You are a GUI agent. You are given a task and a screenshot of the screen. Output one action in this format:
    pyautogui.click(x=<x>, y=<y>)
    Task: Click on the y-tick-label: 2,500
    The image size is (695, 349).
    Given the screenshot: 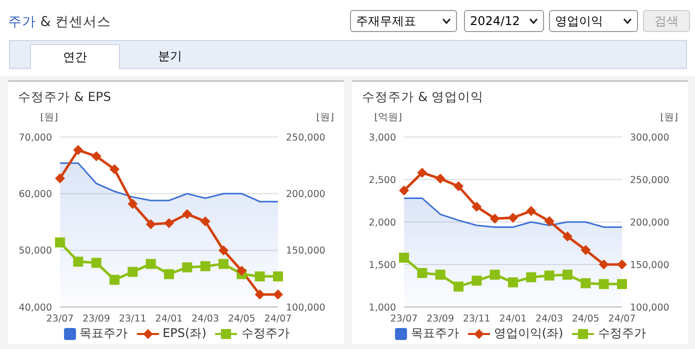 What is the action you would take?
    pyautogui.click(x=382, y=180)
    